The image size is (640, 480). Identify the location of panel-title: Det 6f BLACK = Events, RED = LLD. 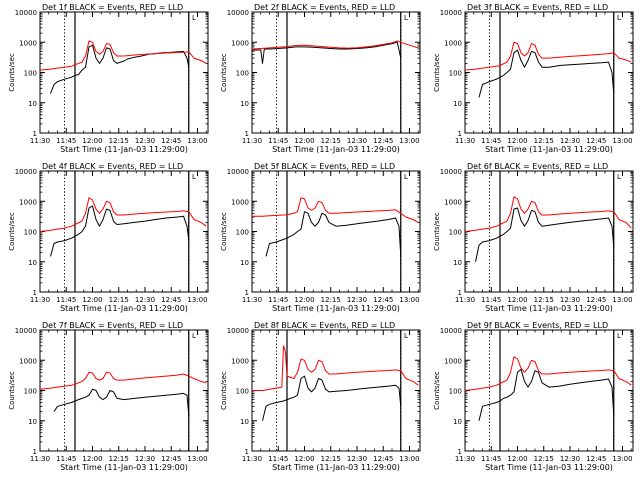
(537, 166).